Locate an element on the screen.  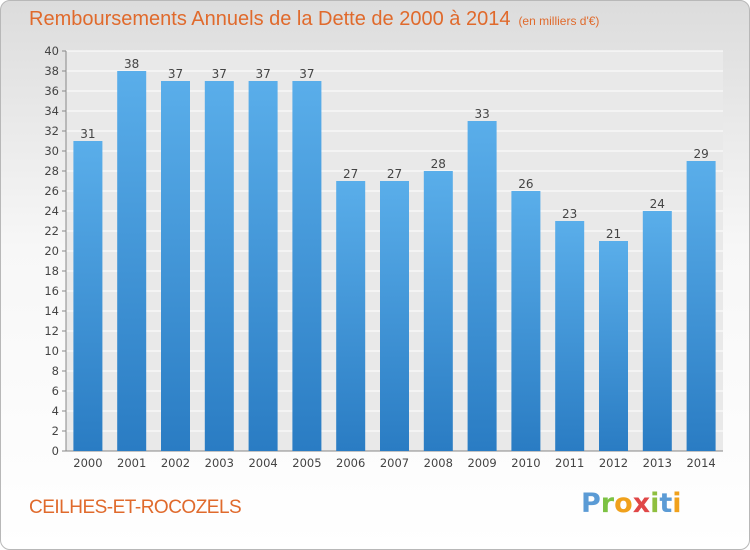
y-tick-label: 28 is located at coordinates (51, 171).